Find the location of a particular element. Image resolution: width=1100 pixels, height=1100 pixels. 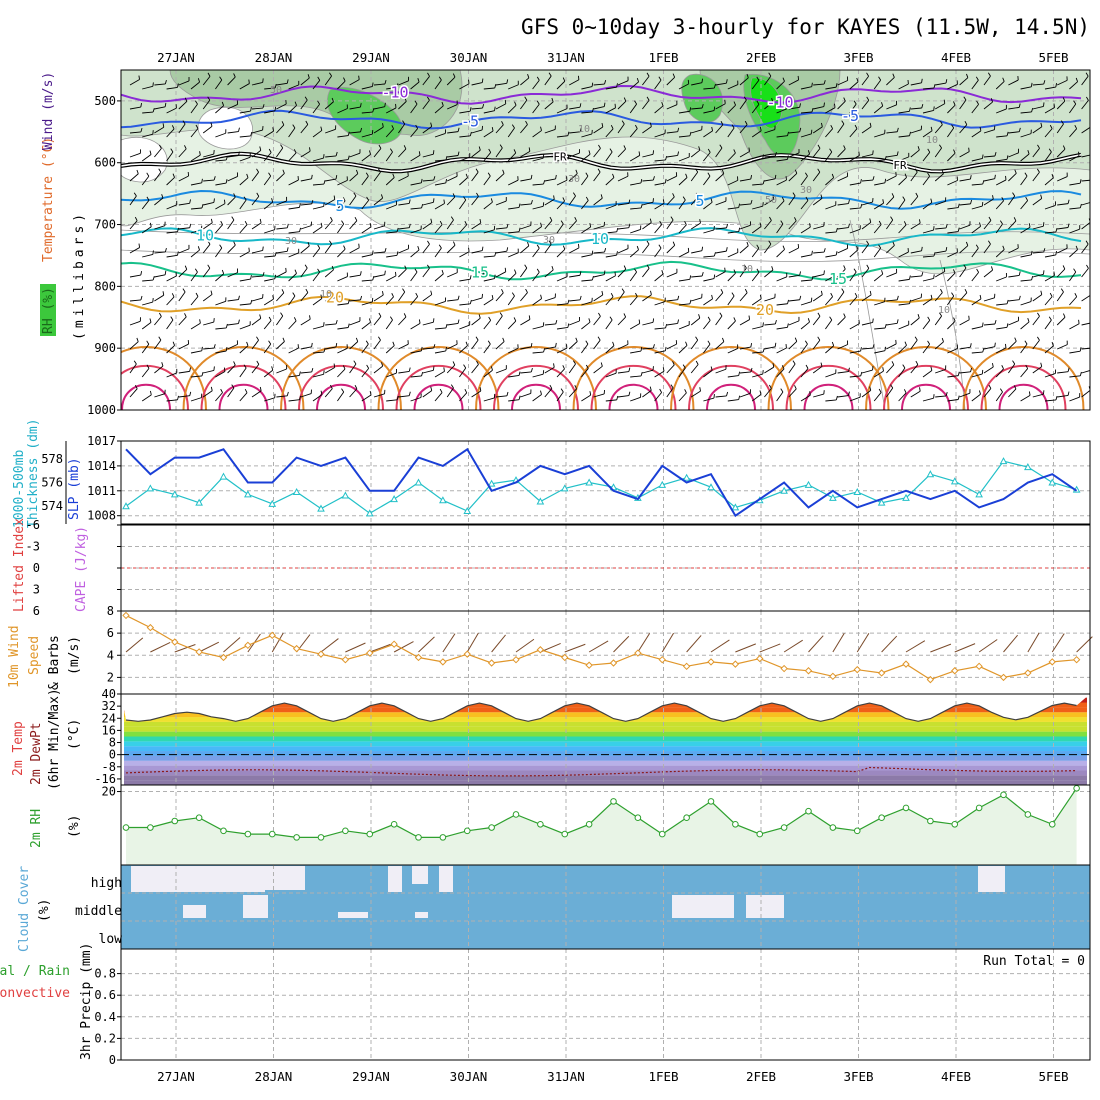

temp-color-band is located at coordinates (605, 744).